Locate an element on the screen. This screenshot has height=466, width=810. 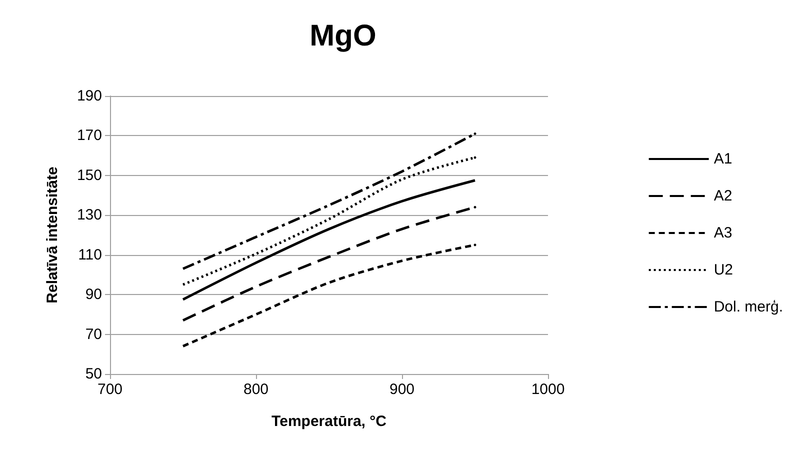
y-tick-label: 110 is located at coordinates (90, 255).